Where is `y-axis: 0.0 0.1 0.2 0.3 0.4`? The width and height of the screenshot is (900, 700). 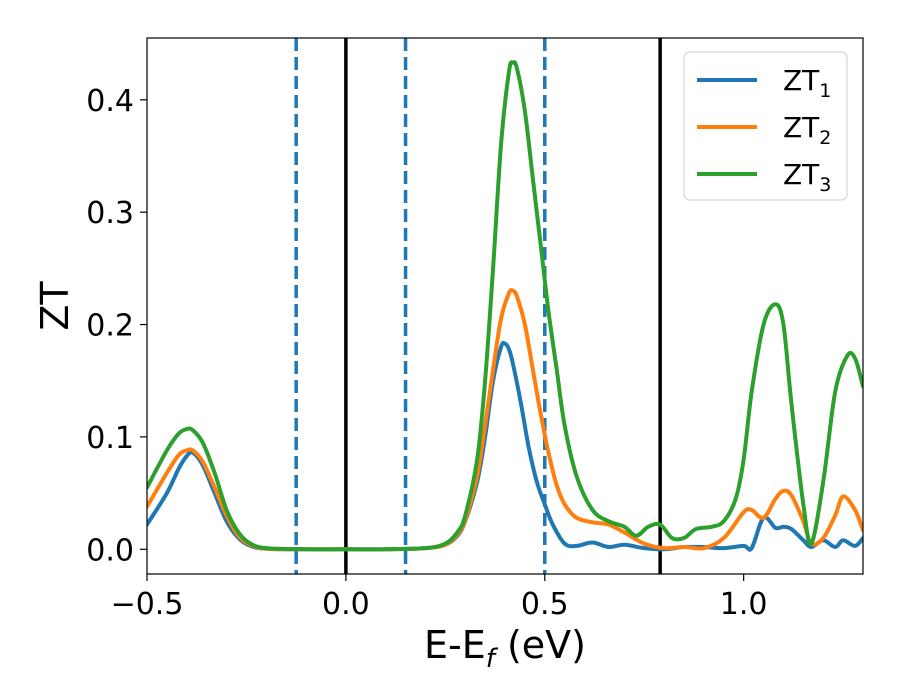
y-axis: 0.0 0.1 0.2 0.3 0.4 is located at coordinates (116, 326).